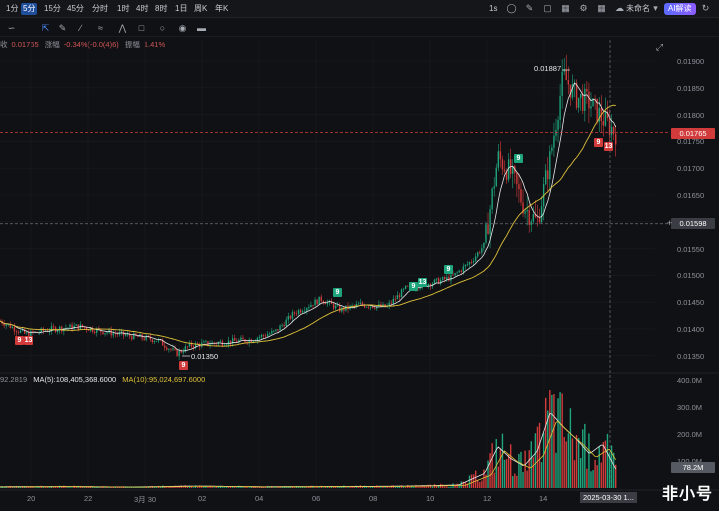 The image size is (719, 511). I want to click on timeframe-tab: 5分, so click(29, 9).